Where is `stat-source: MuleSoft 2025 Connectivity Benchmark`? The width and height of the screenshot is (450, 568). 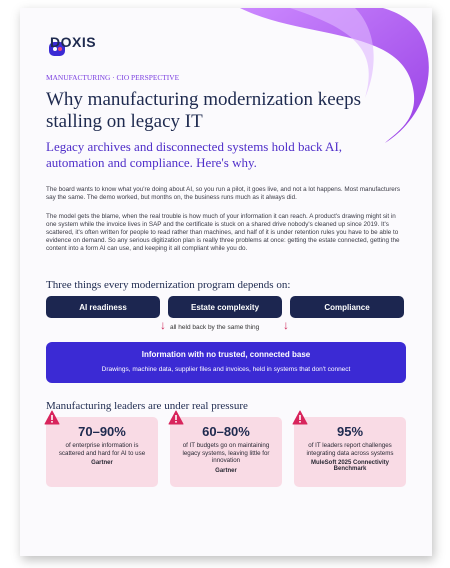 stat-source: MuleSoft 2025 Connectivity Benchmark is located at coordinates (350, 466).